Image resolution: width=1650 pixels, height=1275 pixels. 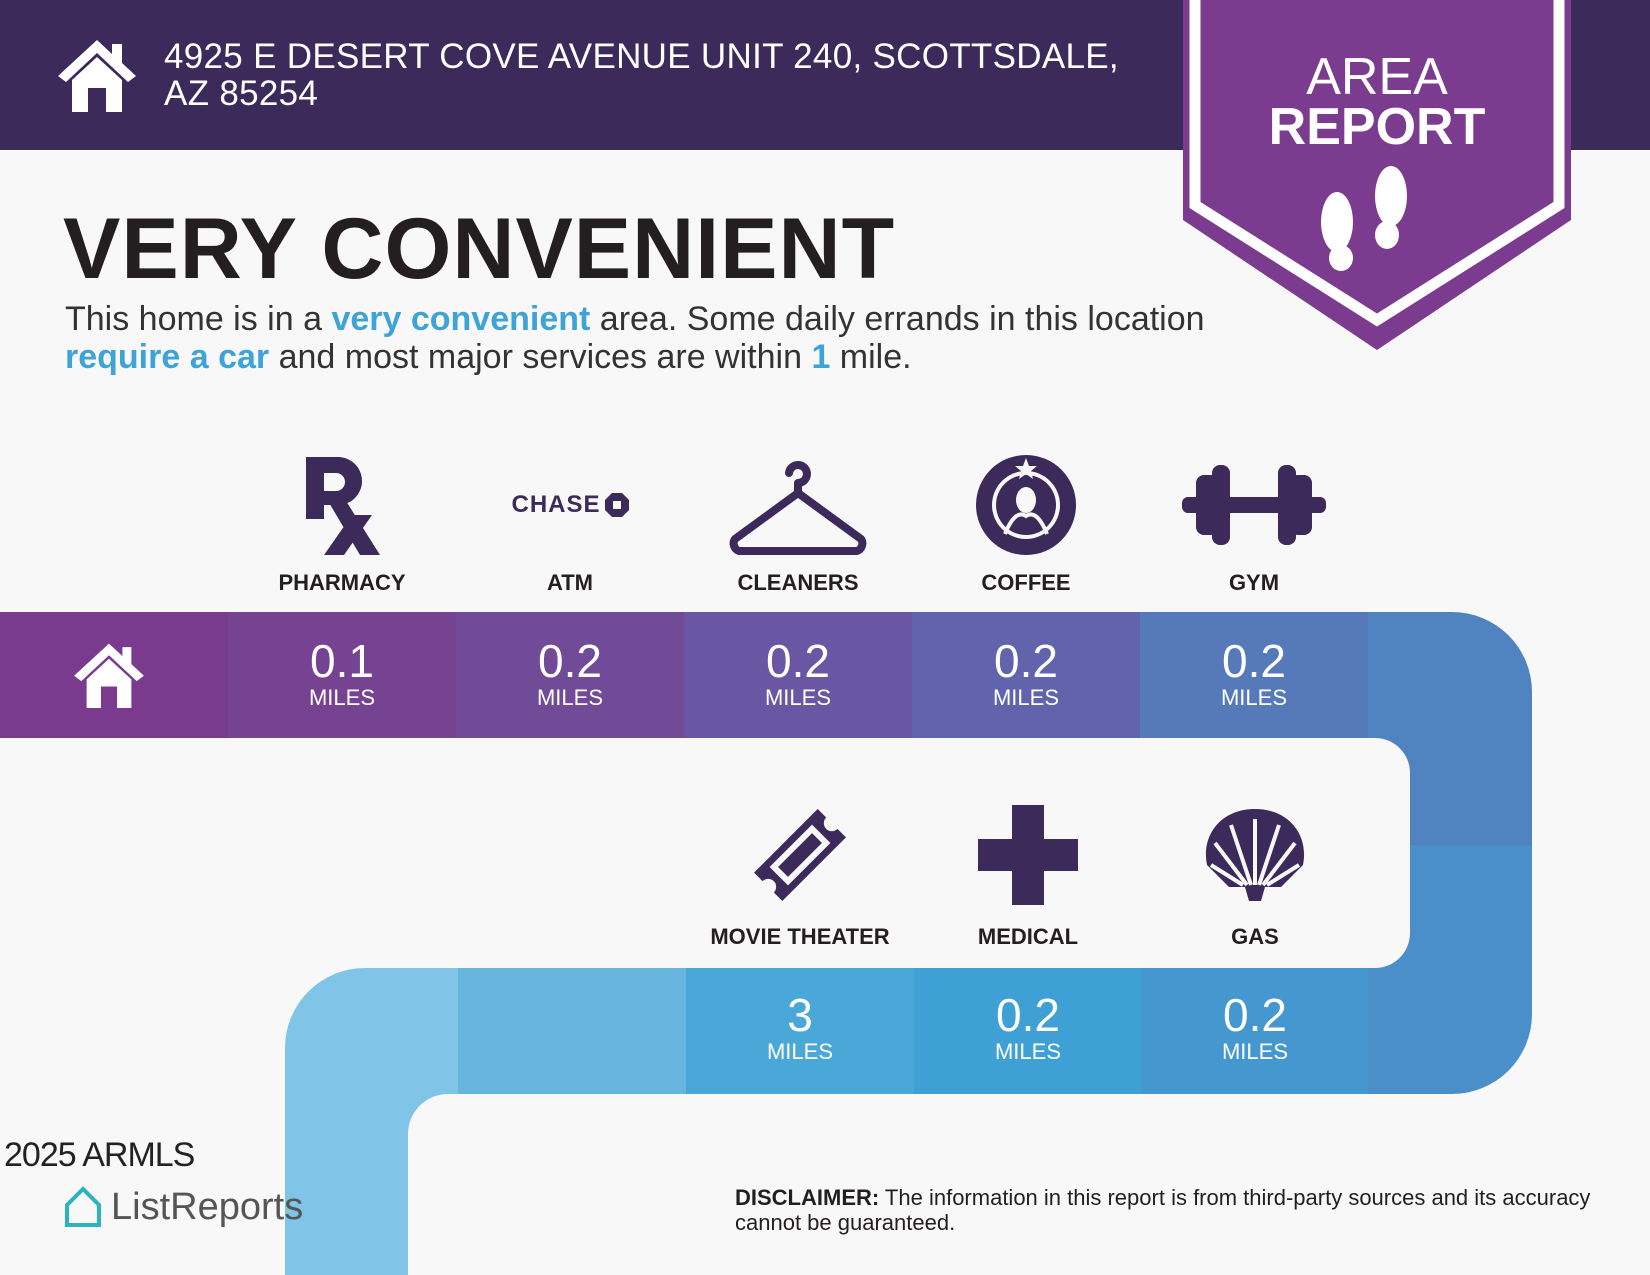 I want to click on distance-cell: 0.1 MILES, so click(x=342, y=673).